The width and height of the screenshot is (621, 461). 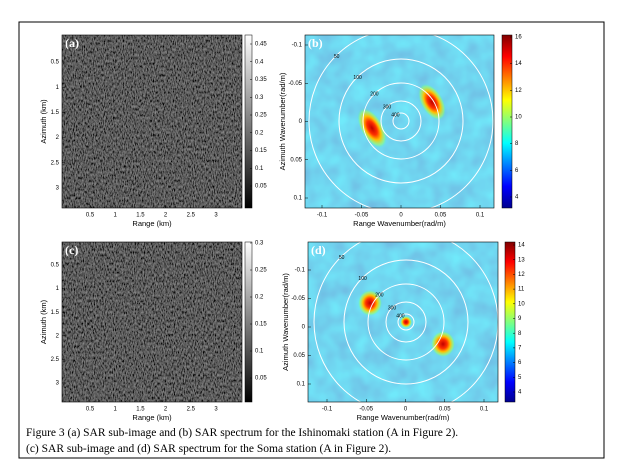 I want to click on x-tick-label: 1.5, so click(x=140, y=216).